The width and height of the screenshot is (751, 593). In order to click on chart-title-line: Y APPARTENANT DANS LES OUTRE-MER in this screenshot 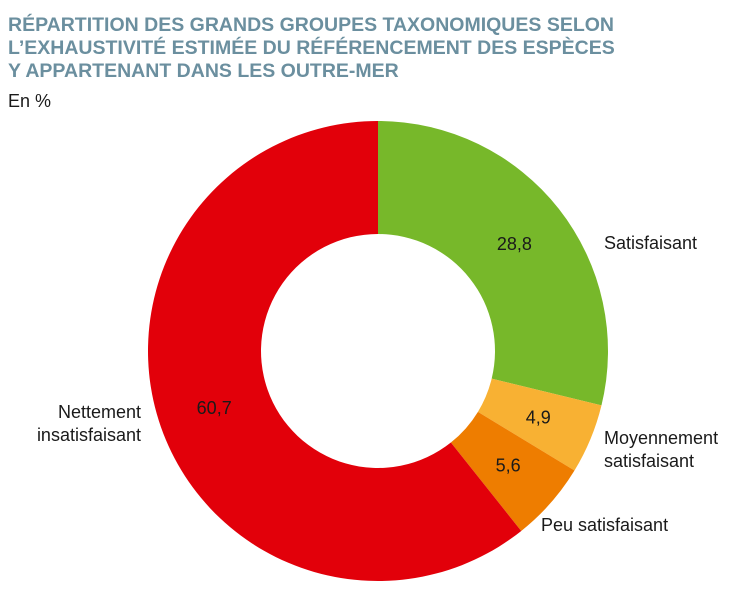, I will do `click(203, 71)`.